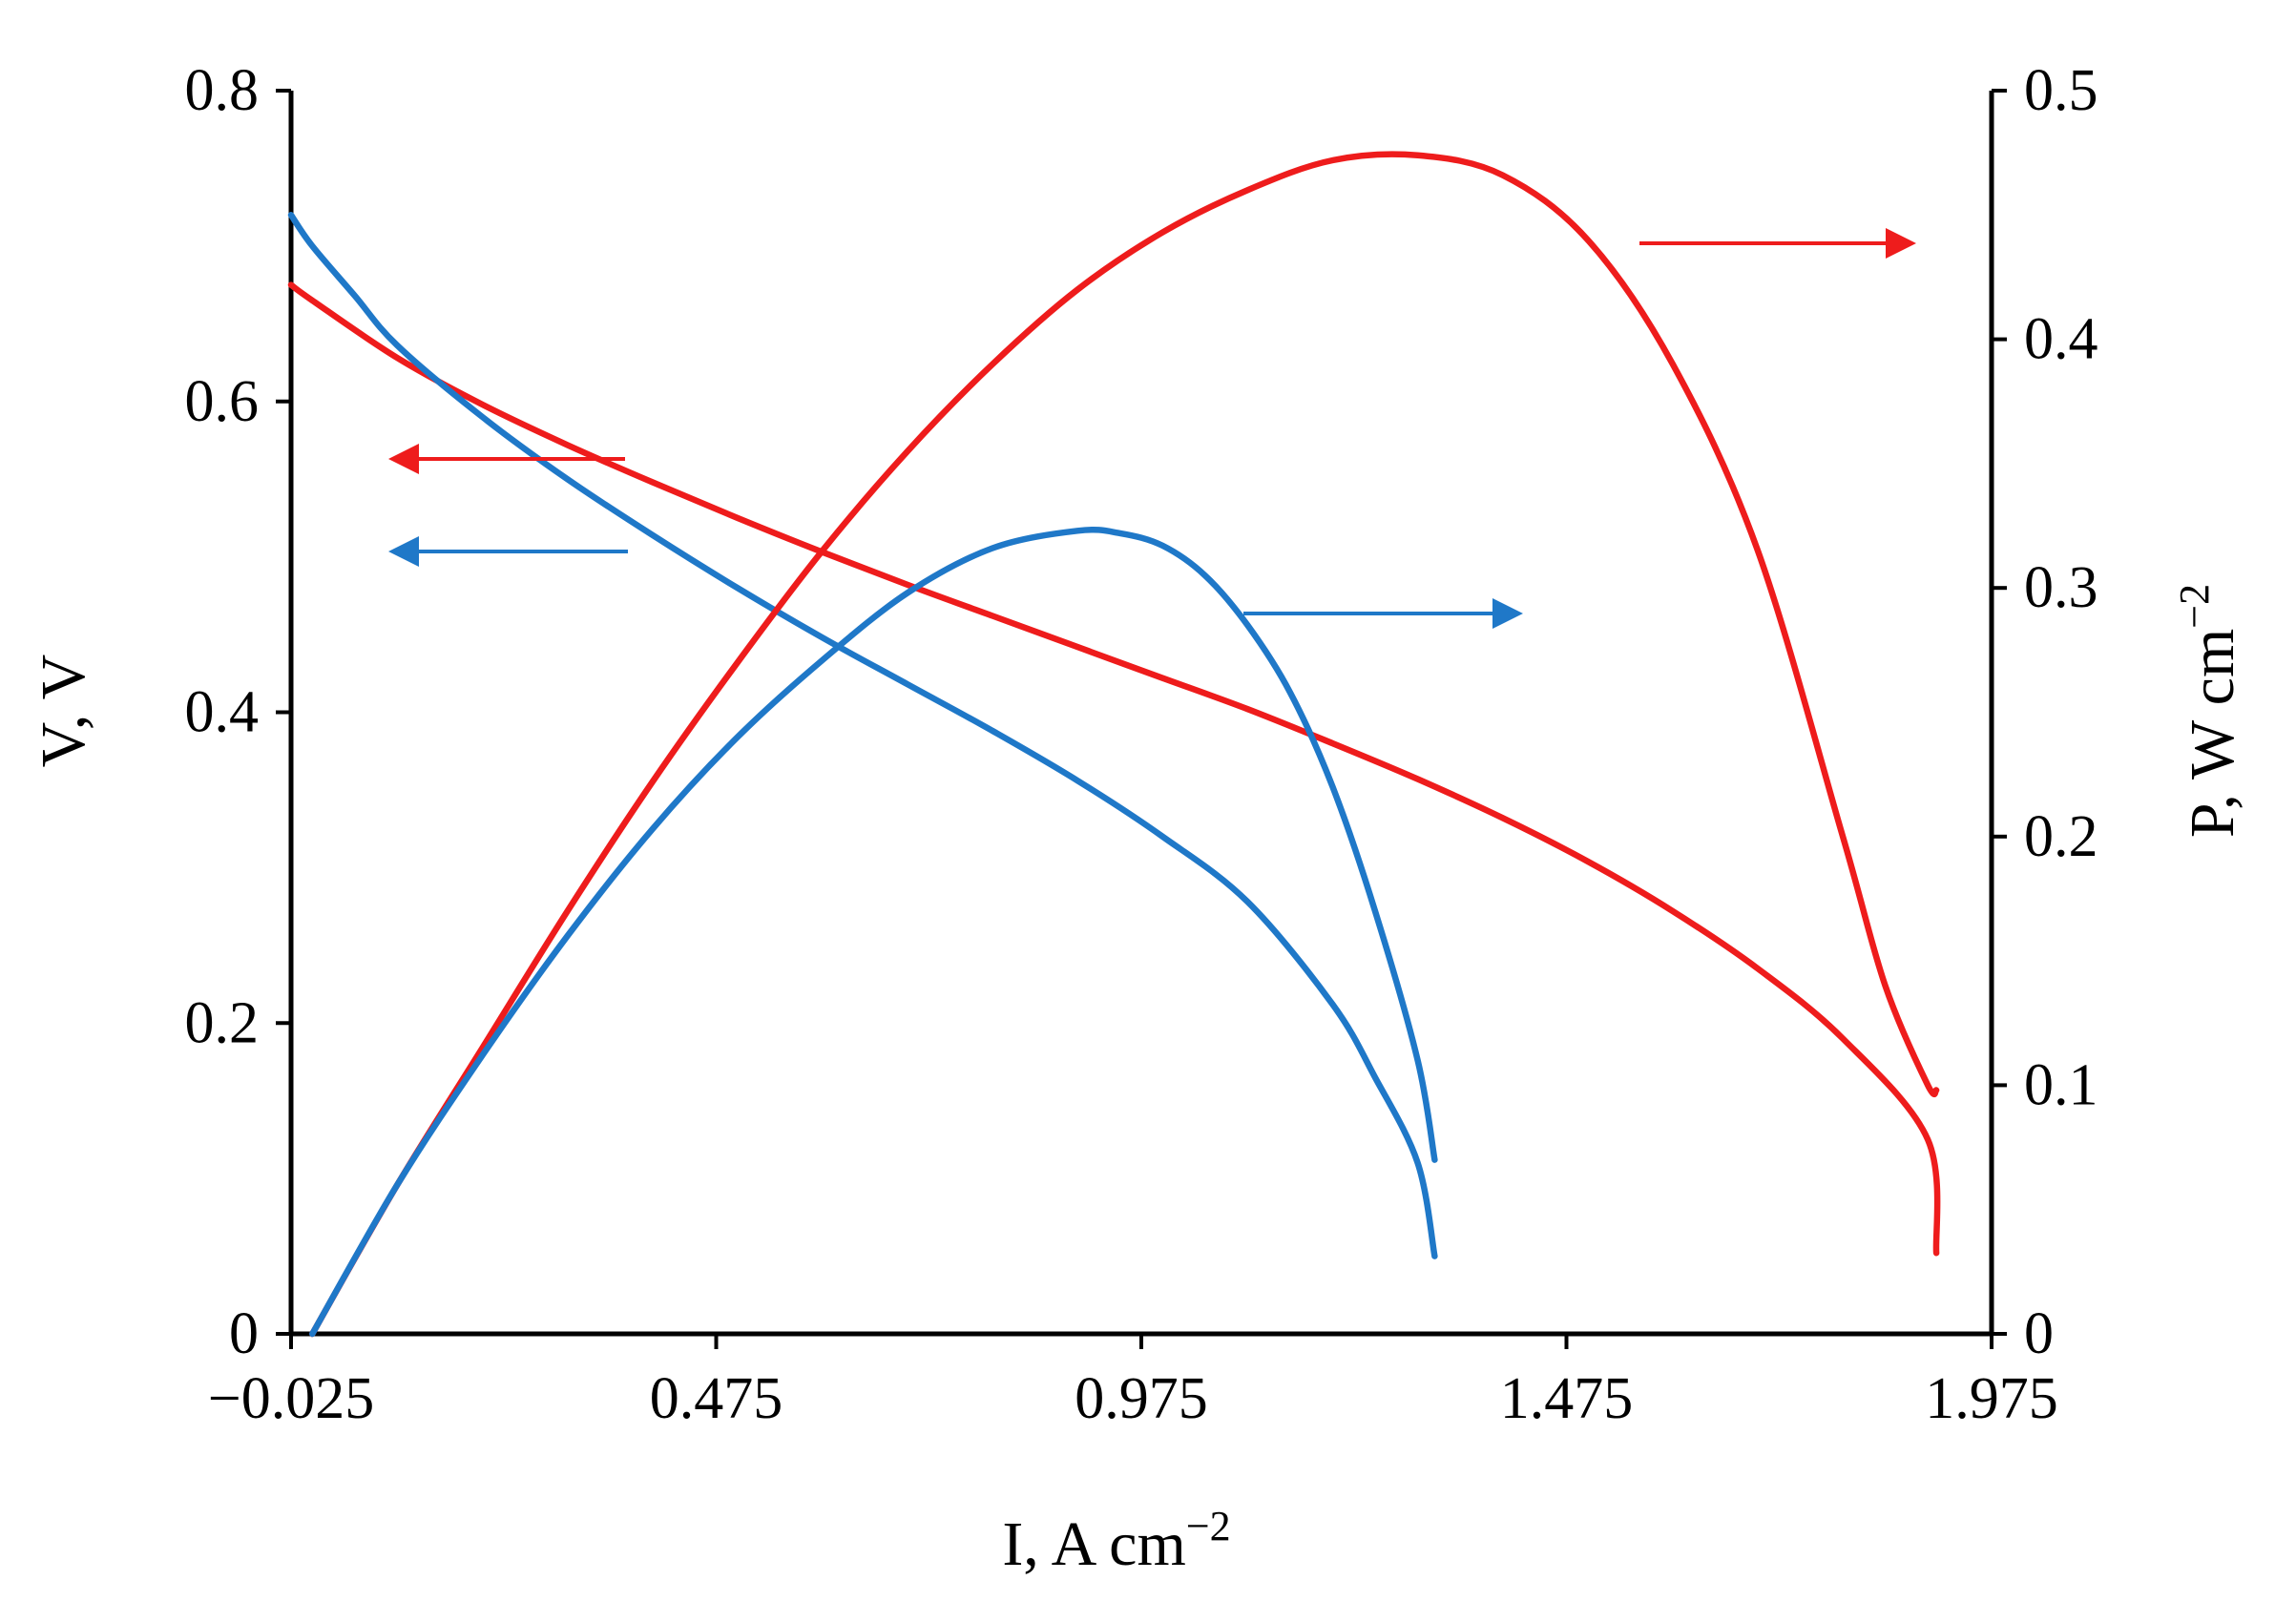  What do you see at coordinates (2061, 587) in the screenshot?
I see `y-tick-label-right: 0.3` at bounding box center [2061, 587].